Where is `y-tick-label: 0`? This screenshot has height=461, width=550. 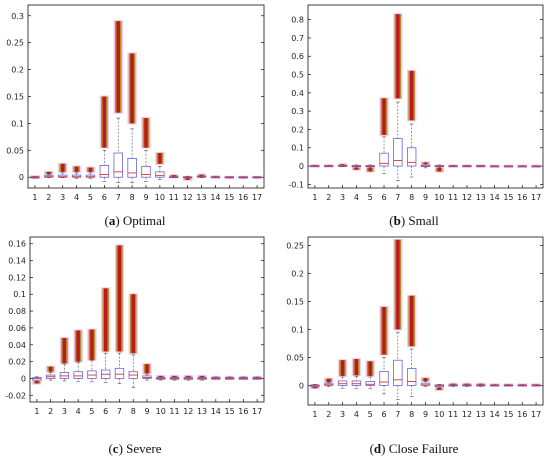
y-tick-label: 0 is located at coordinates (301, 166).